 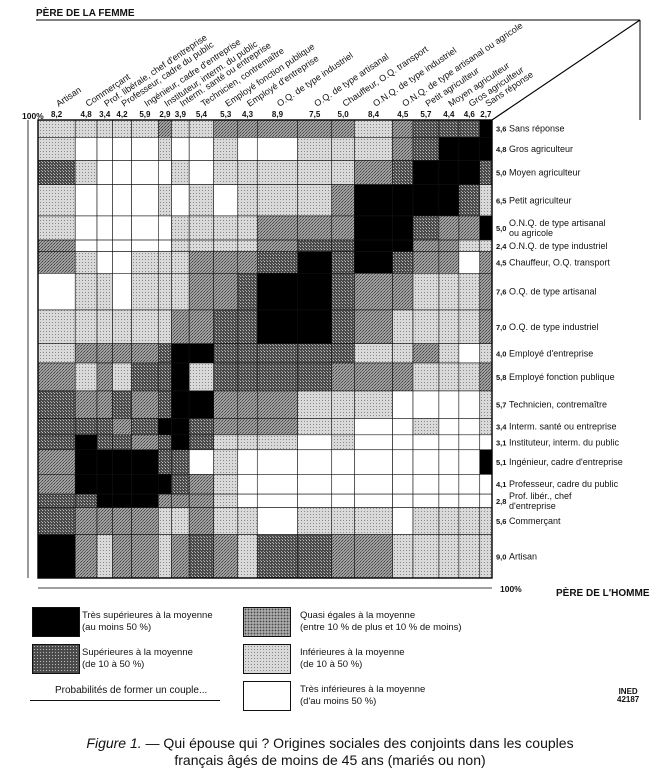 What do you see at coordinates (165, 114) in the screenshot?
I see `column-percent: 2,9` at bounding box center [165, 114].